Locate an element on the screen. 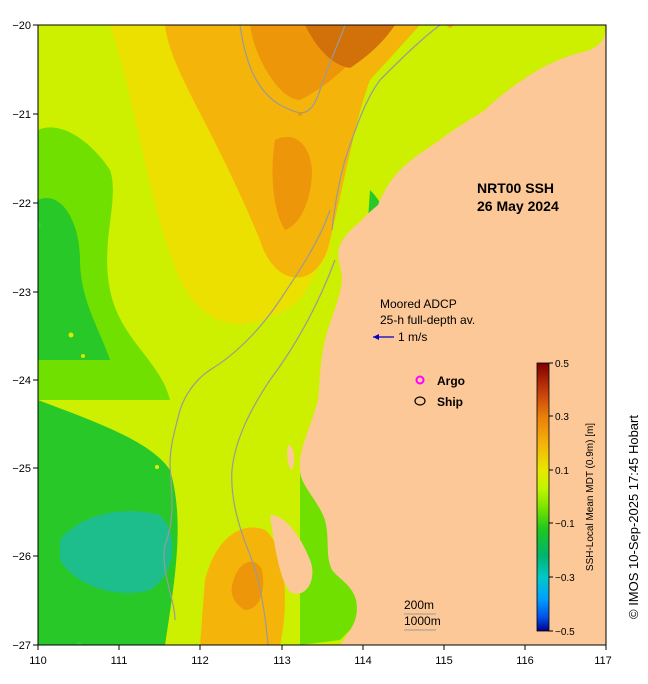 The height and width of the screenshot is (684, 648). adcp-sublabel: 25-h full-depth av. is located at coordinates (427, 320).